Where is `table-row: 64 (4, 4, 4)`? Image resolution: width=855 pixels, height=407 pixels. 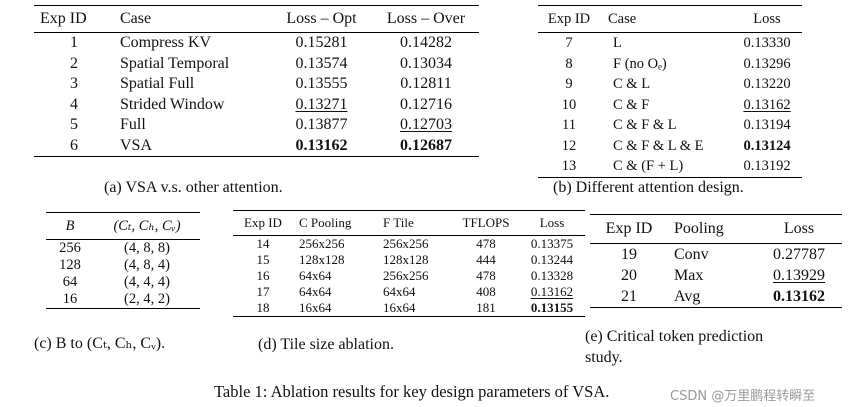 table-row: 64 (4, 4, 4) is located at coordinates (123, 282).